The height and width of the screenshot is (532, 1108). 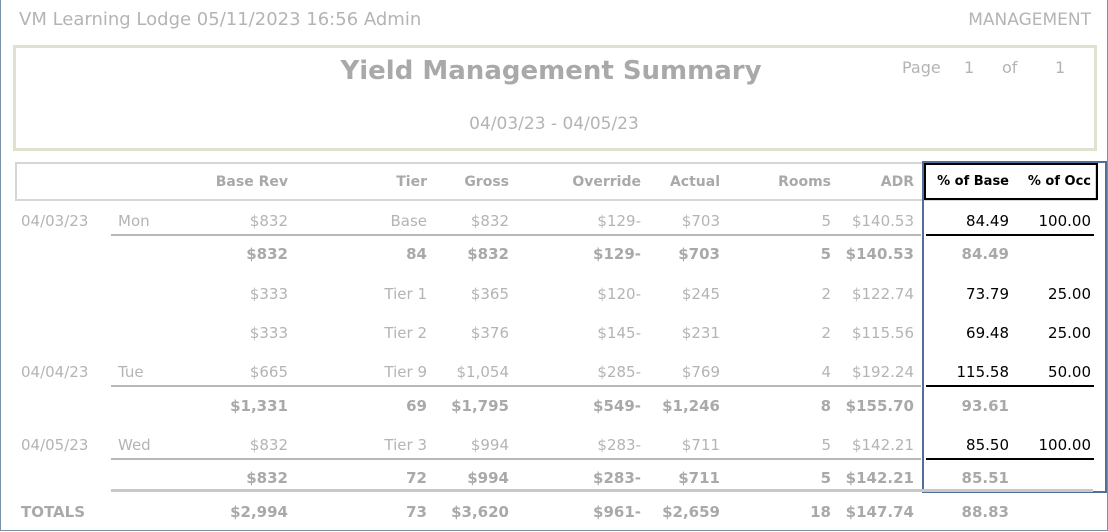 What do you see at coordinates (985, 478) in the screenshot?
I see `cell-pct-base: 85.51` at bounding box center [985, 478].